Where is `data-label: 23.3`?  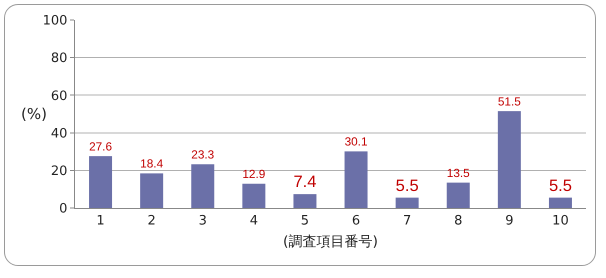 data-label: 23.3 is located at coordinates (203, 154).